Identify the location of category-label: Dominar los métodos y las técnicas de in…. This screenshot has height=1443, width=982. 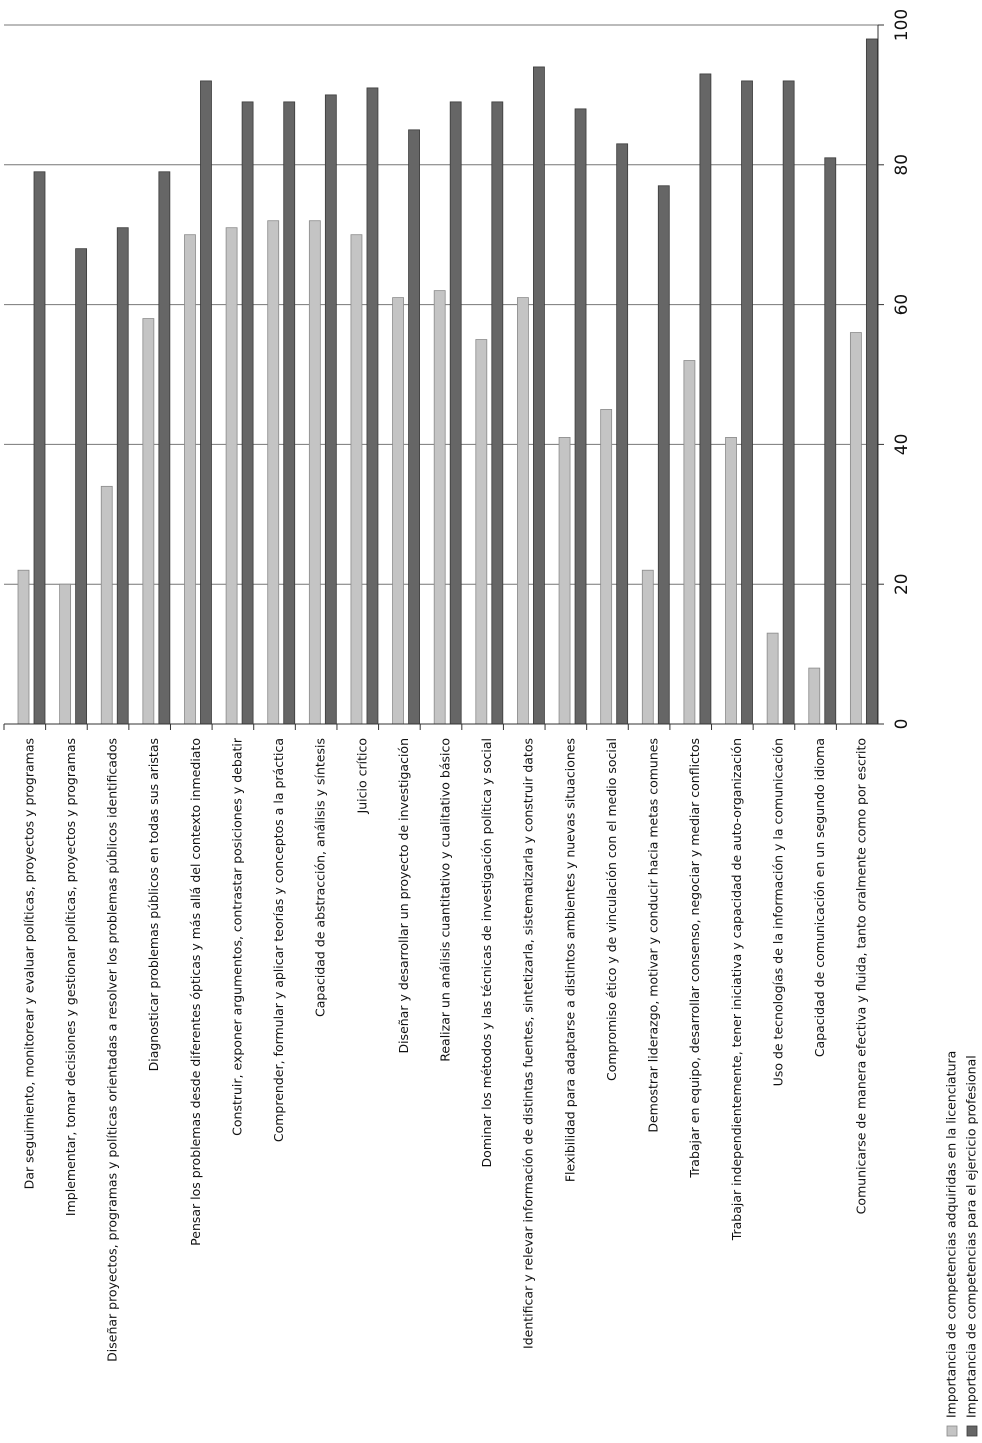
(486, 952).